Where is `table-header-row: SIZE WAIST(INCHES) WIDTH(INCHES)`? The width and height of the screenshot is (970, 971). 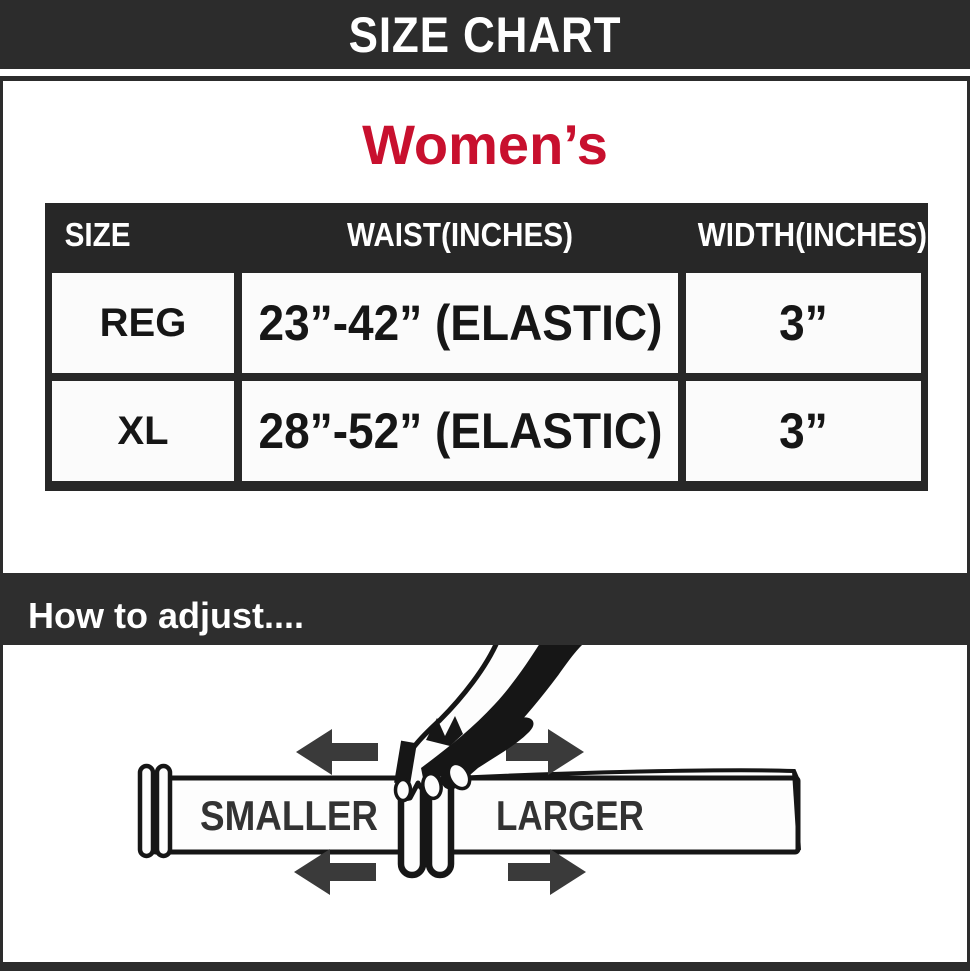
table-header-row: SIZE WAIST(INCHES) WIDTH(INCHES) is located at coordinates (486, 235).